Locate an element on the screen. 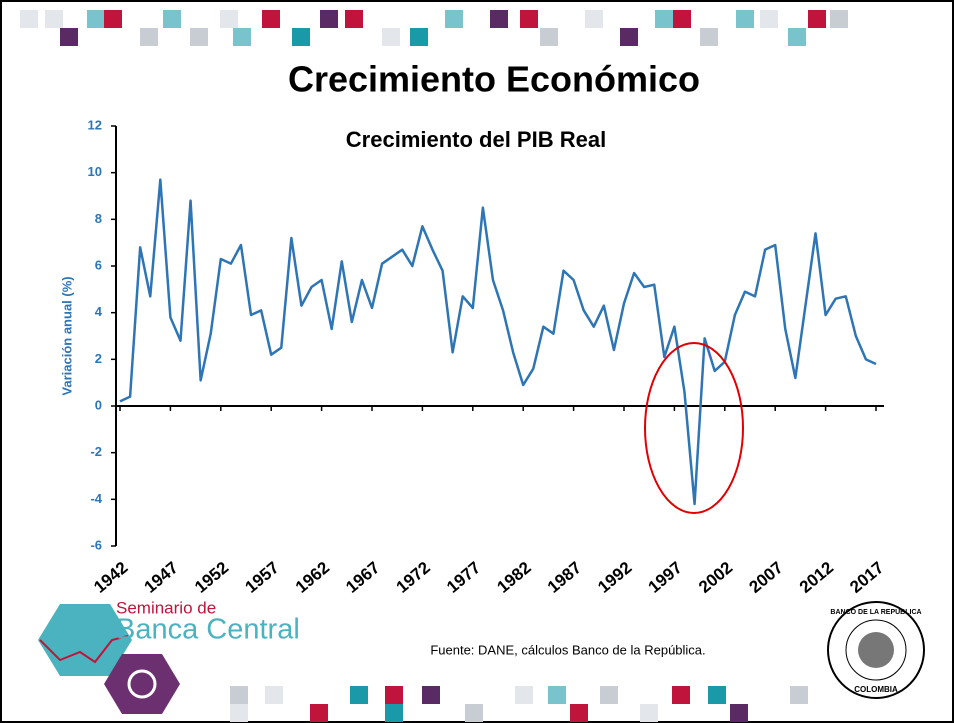 The height and width of the screenshot is (723, 954). y-tick-label: -2 is located at coordinates (96, 451).